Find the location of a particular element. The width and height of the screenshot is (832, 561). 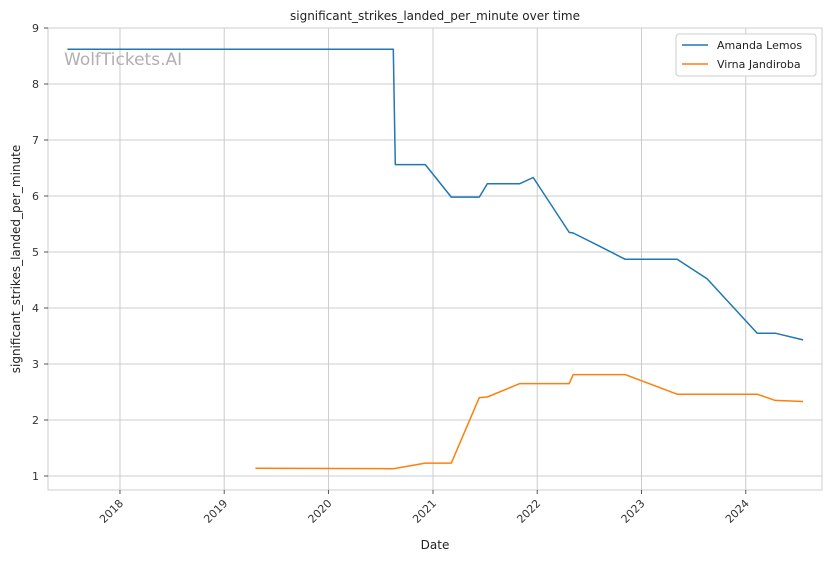

y-tick-label: 6 is located at coordinates (35, 196).